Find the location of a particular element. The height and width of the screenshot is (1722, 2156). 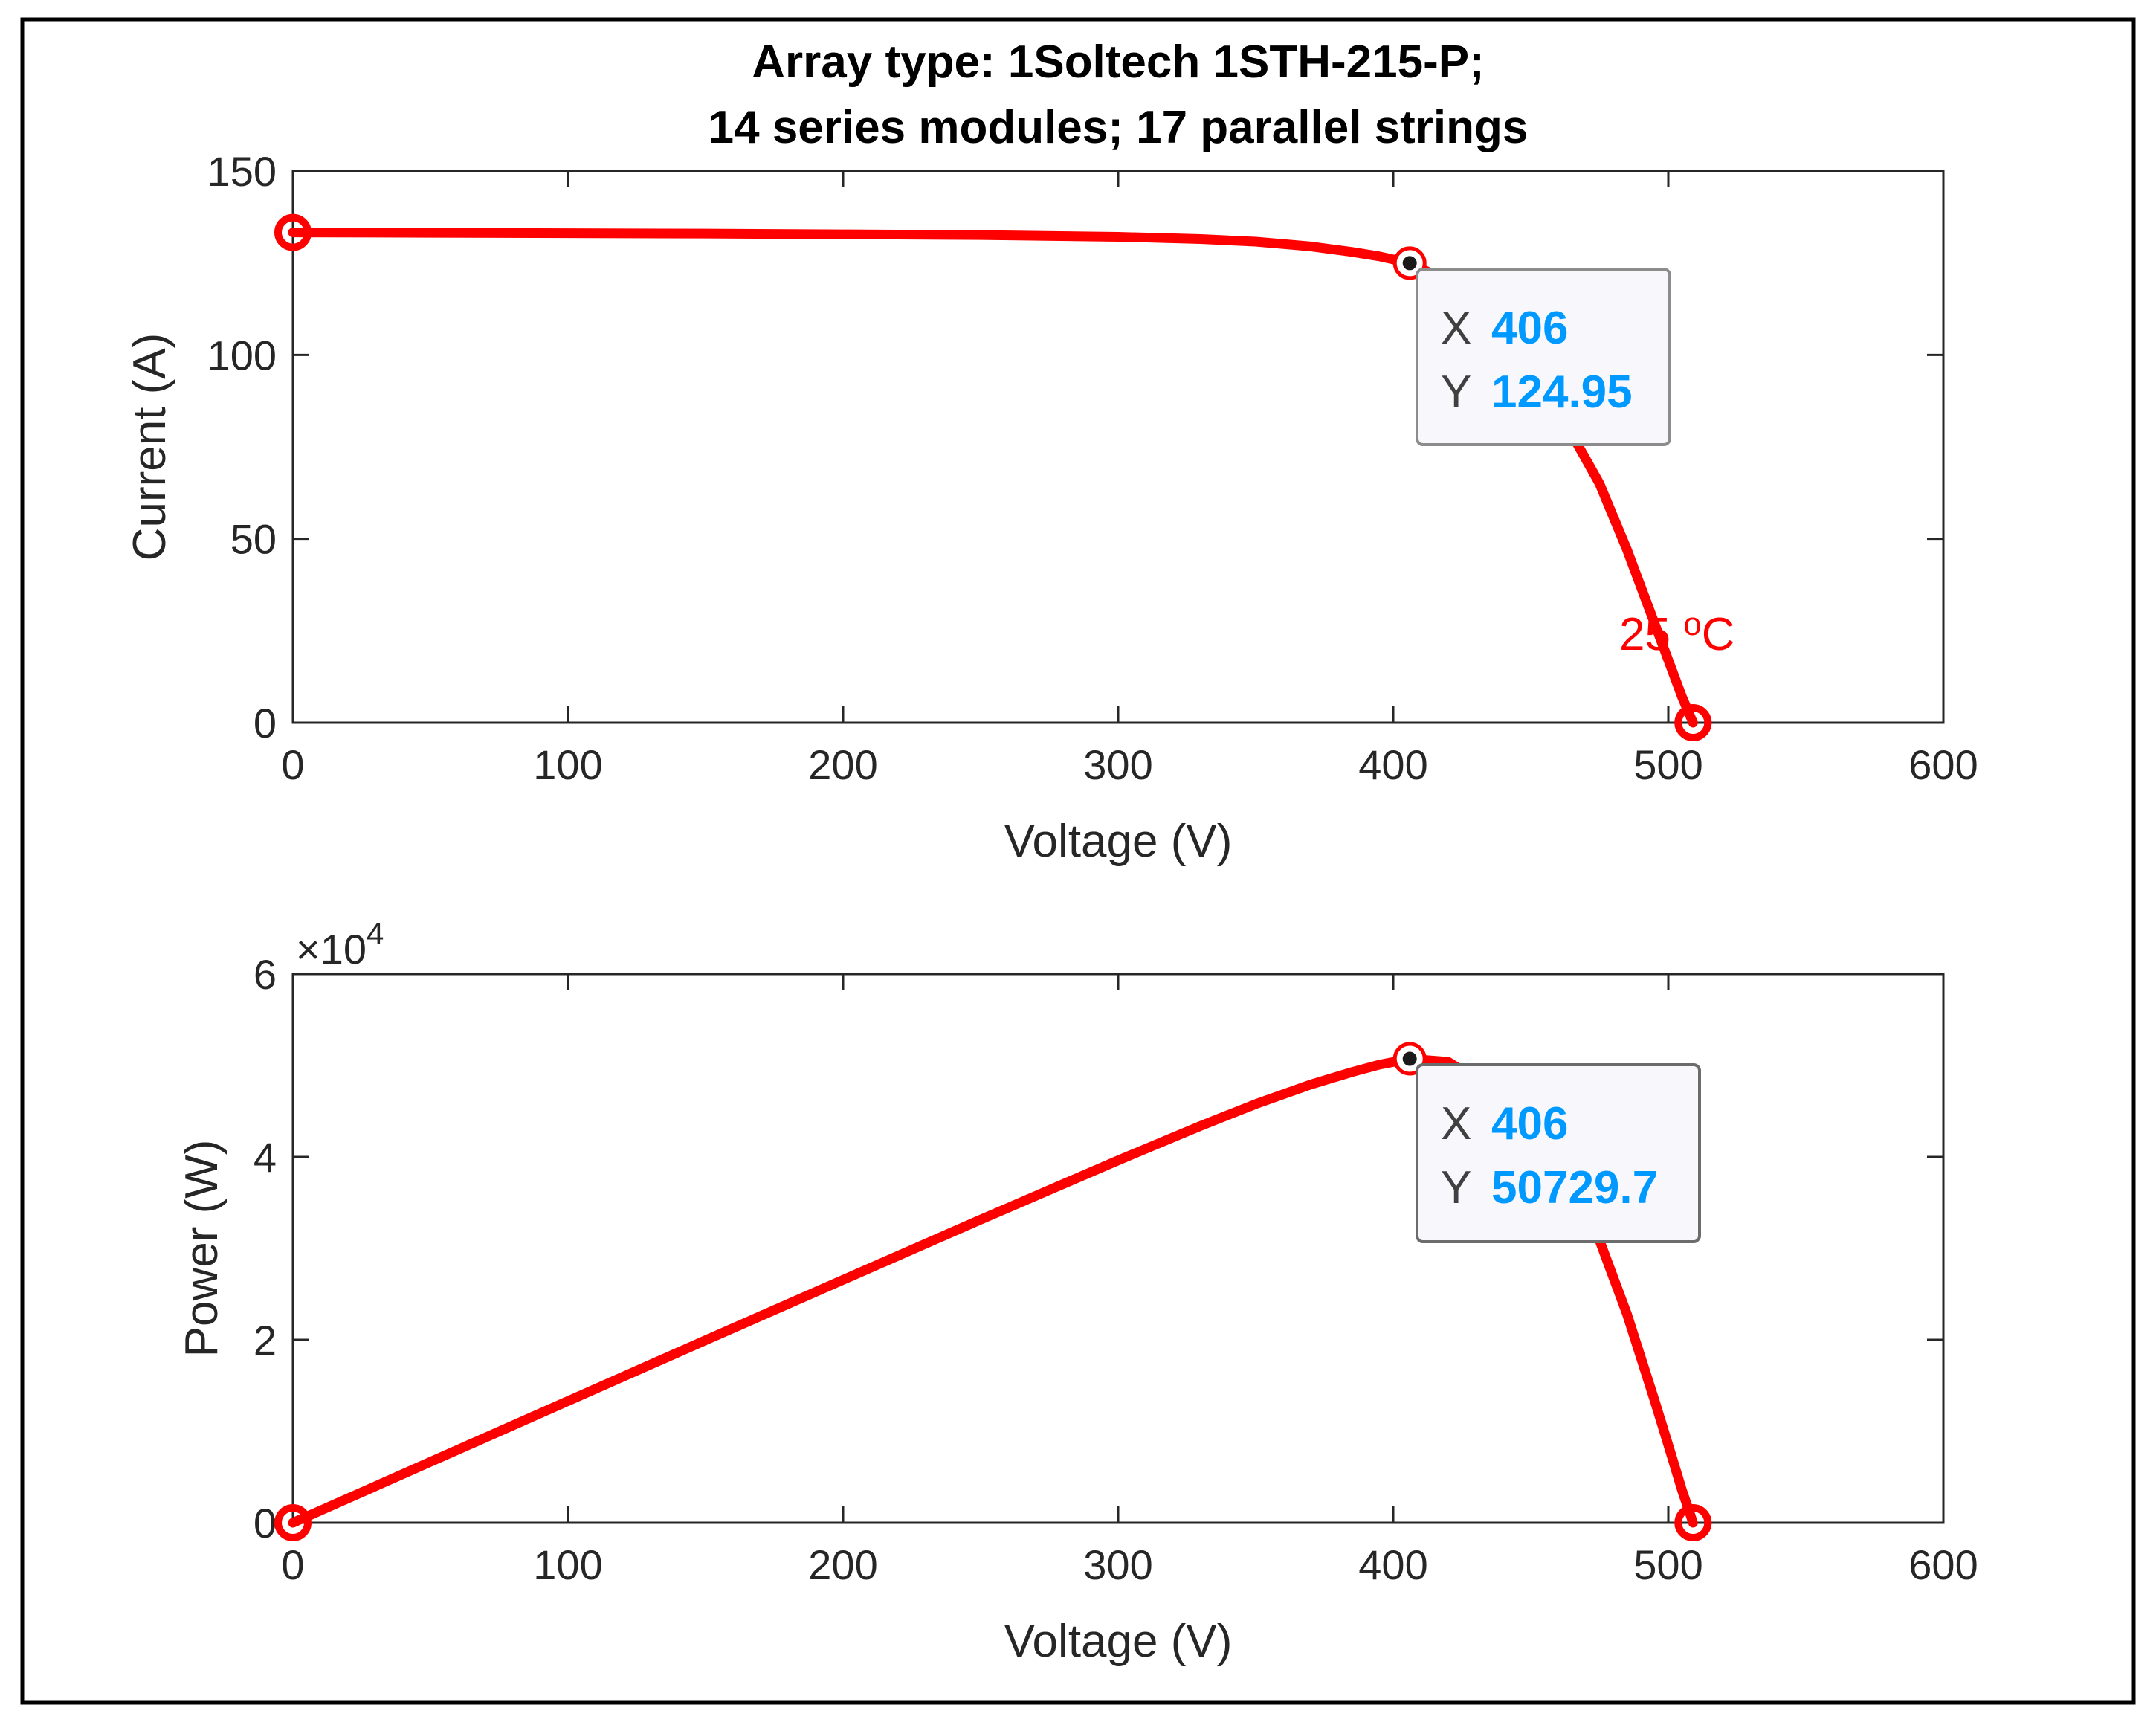

temperature-annotation-value: 25 is located at coordinates (1651, 634).